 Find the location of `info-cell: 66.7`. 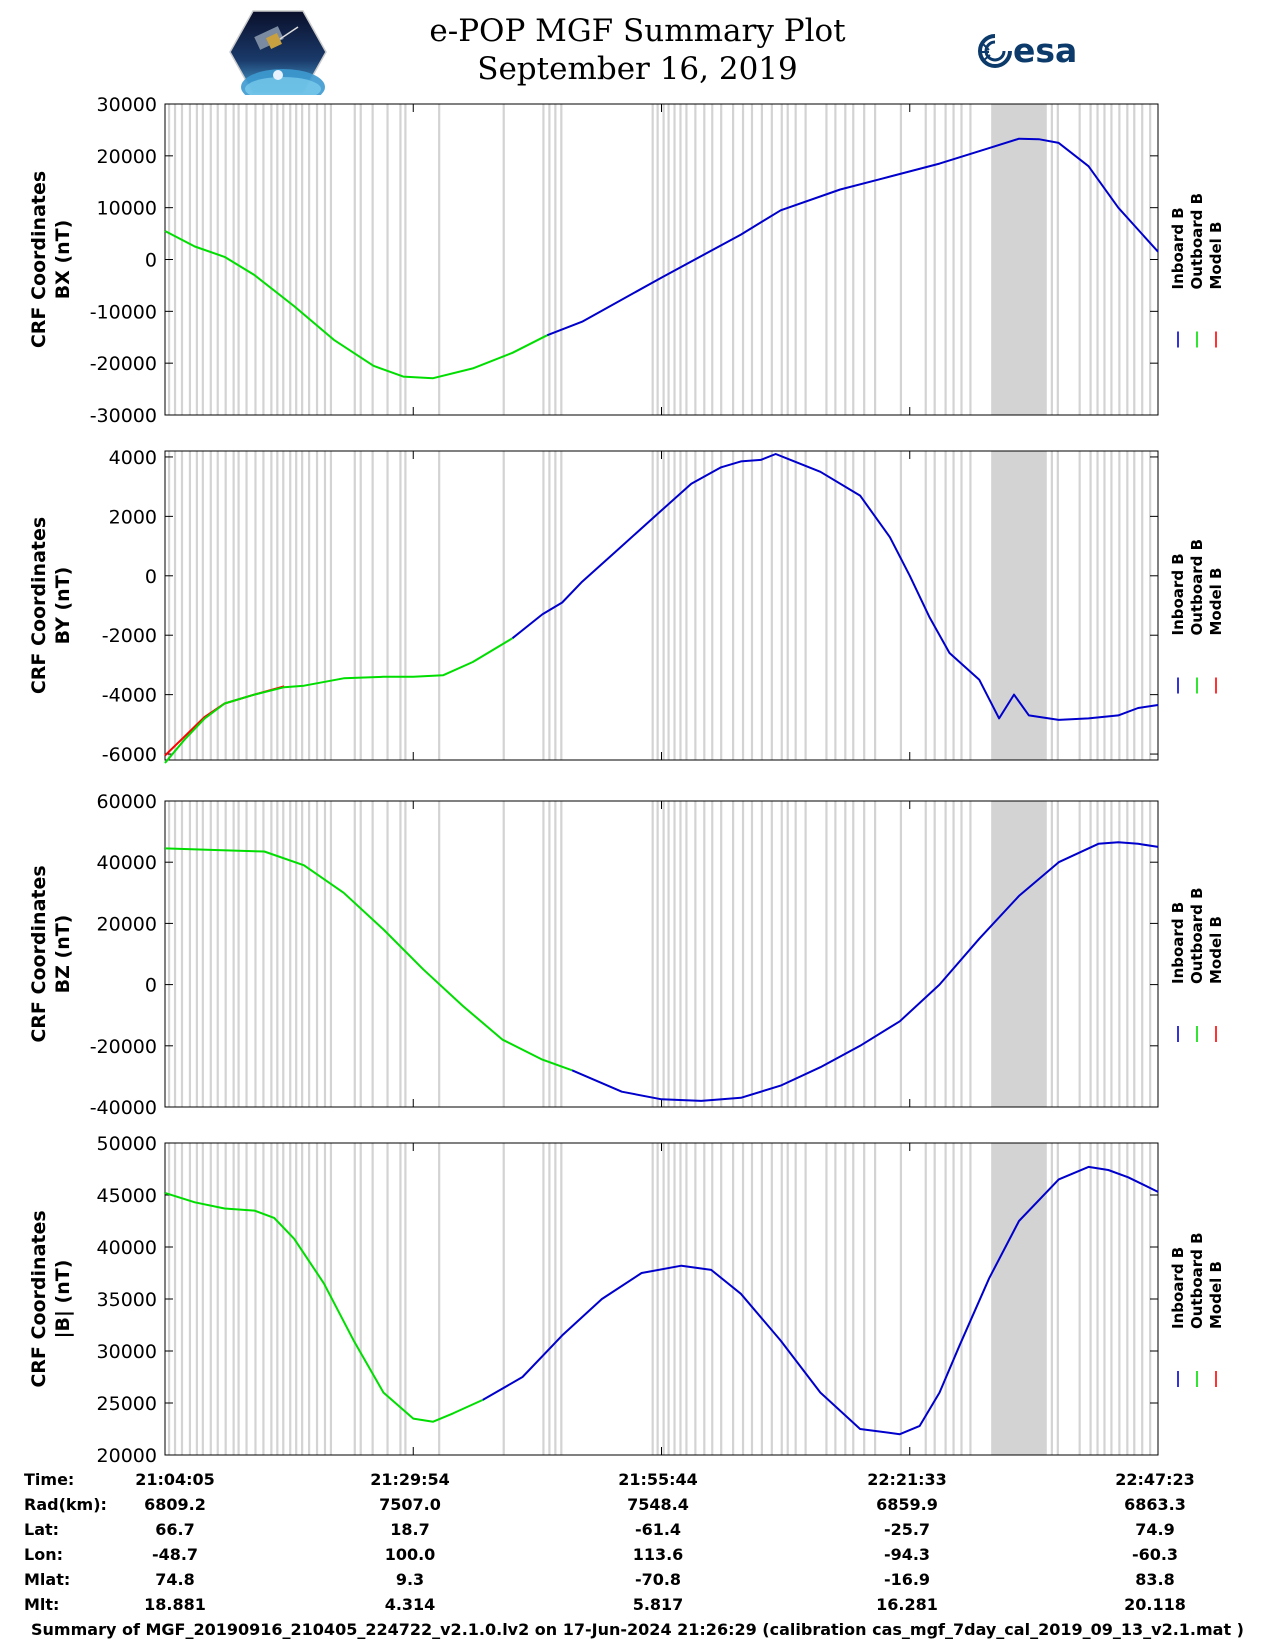

info-cell: 66.7 is located at coordinates (175, 1529).